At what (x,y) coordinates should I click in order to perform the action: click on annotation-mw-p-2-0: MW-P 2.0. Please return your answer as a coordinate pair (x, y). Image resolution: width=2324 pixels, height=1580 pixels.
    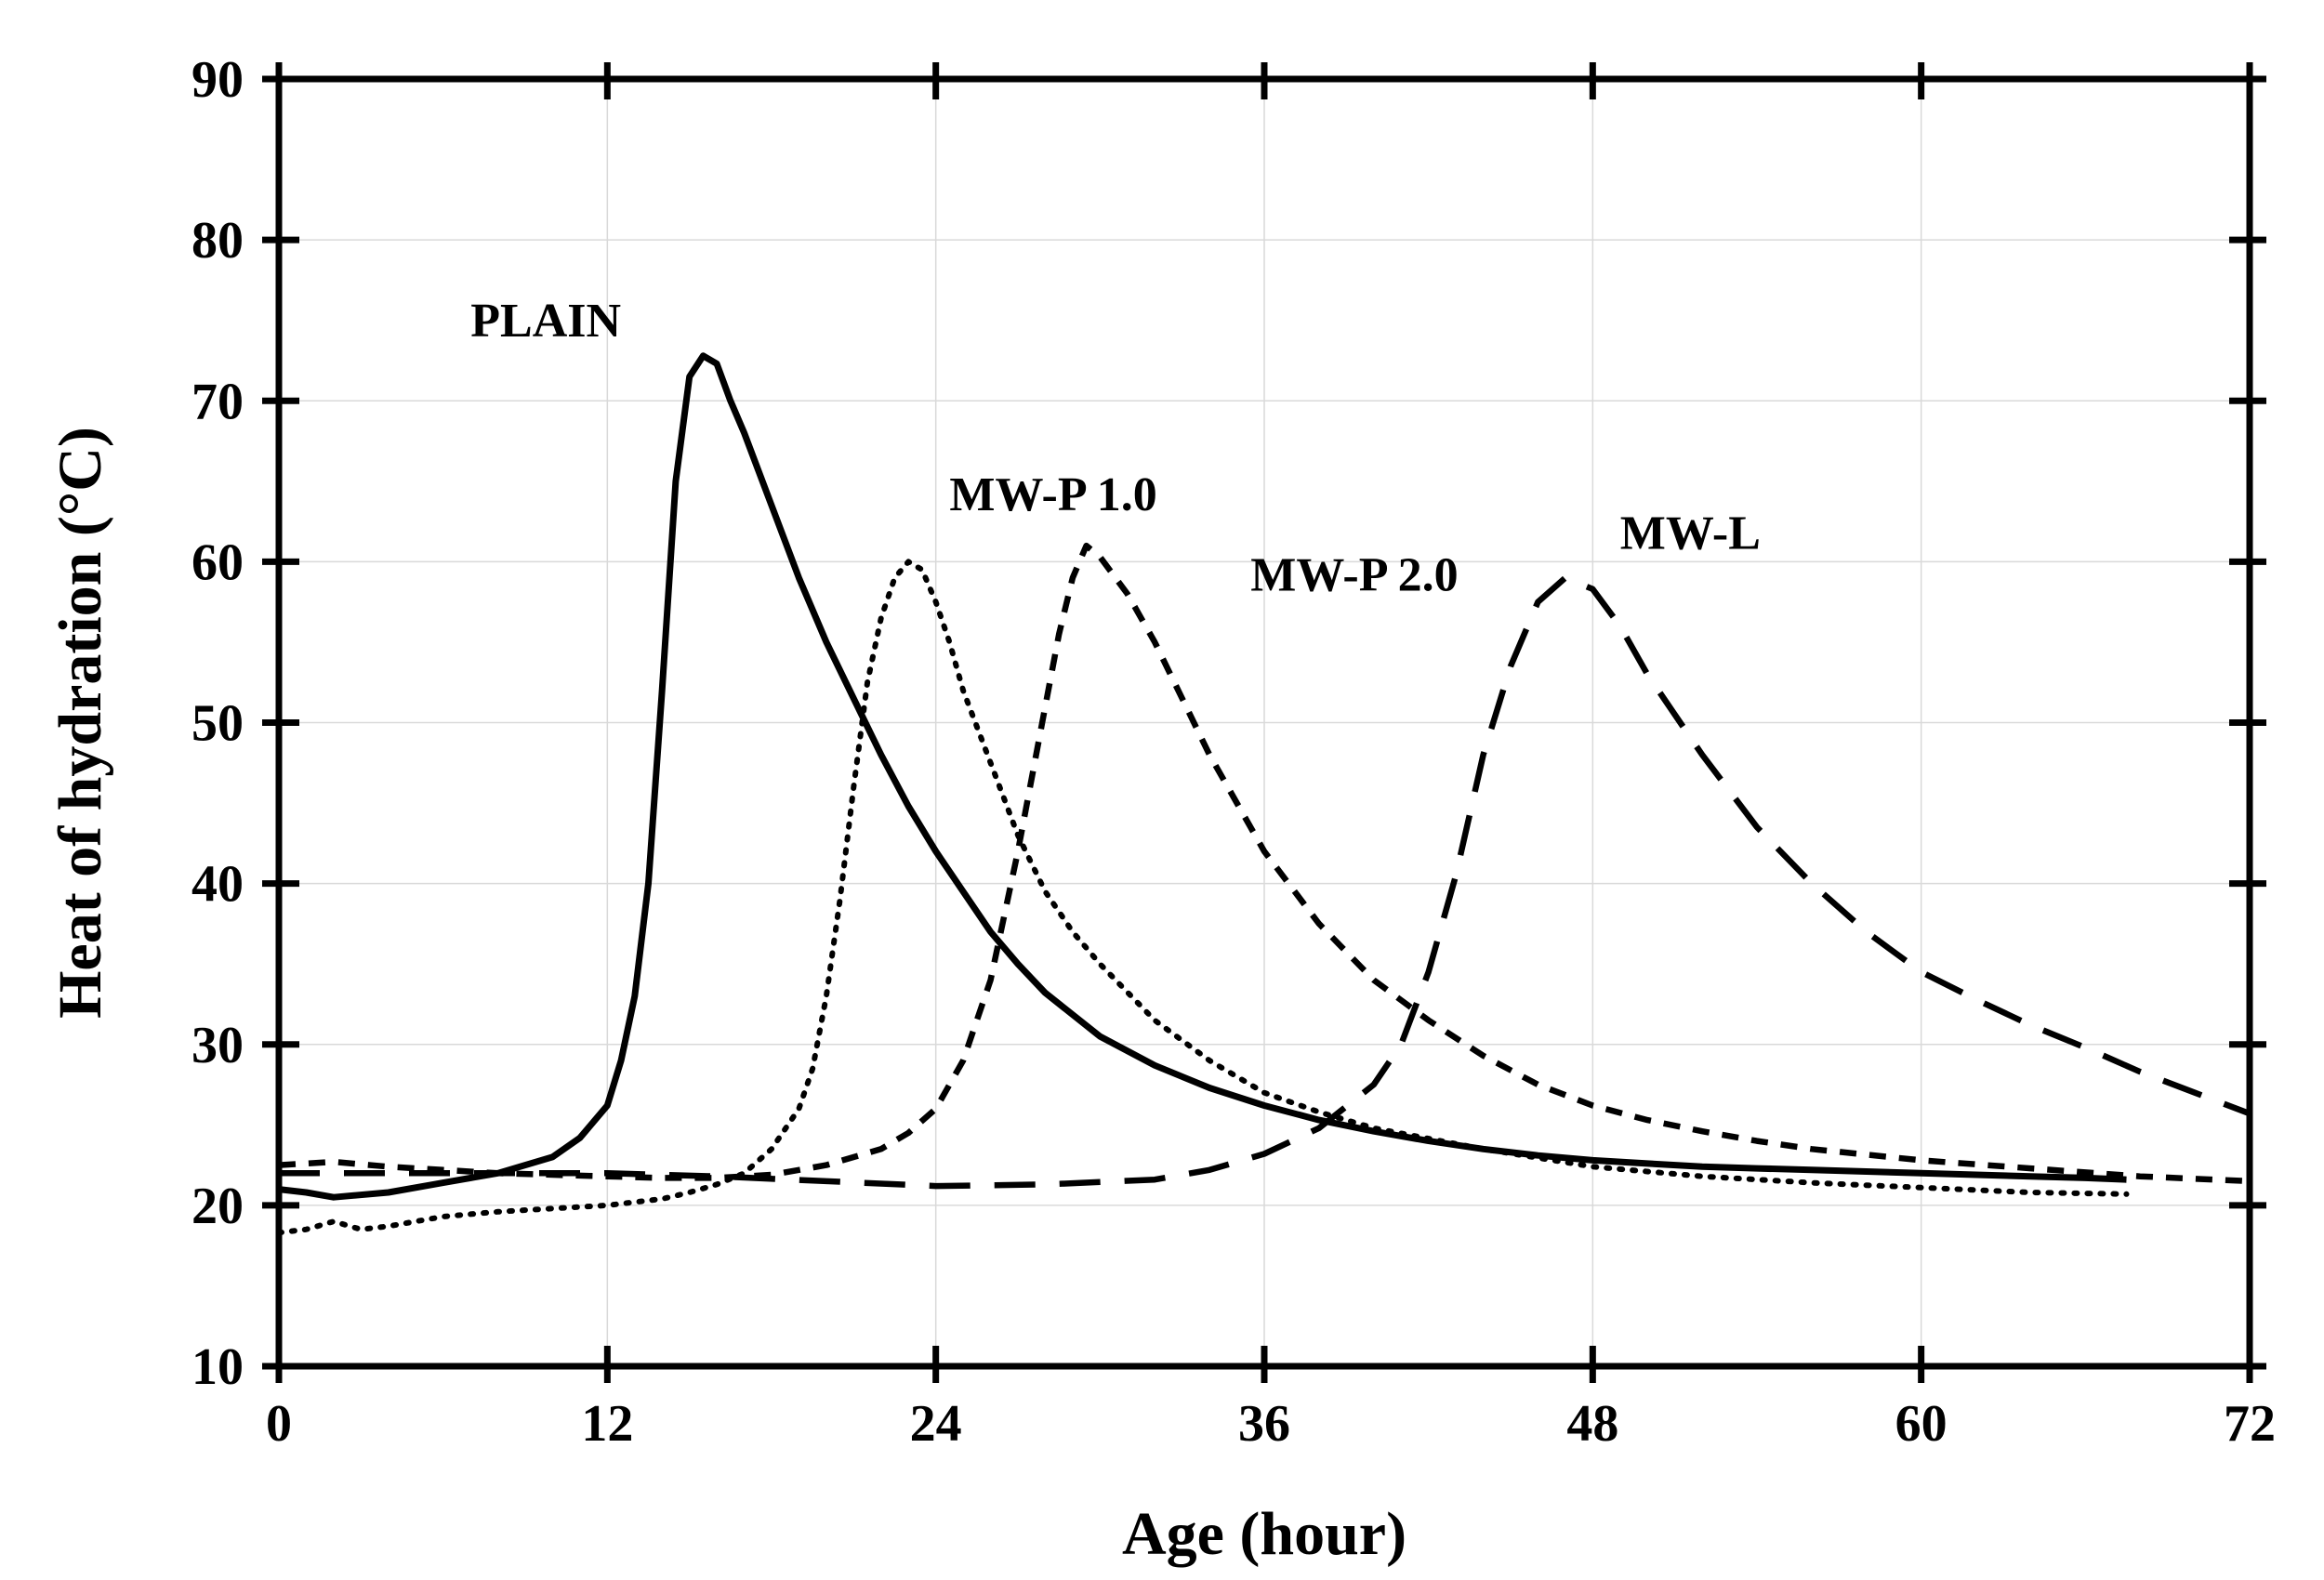
    Looking at the image, I should click on (1354, 575).